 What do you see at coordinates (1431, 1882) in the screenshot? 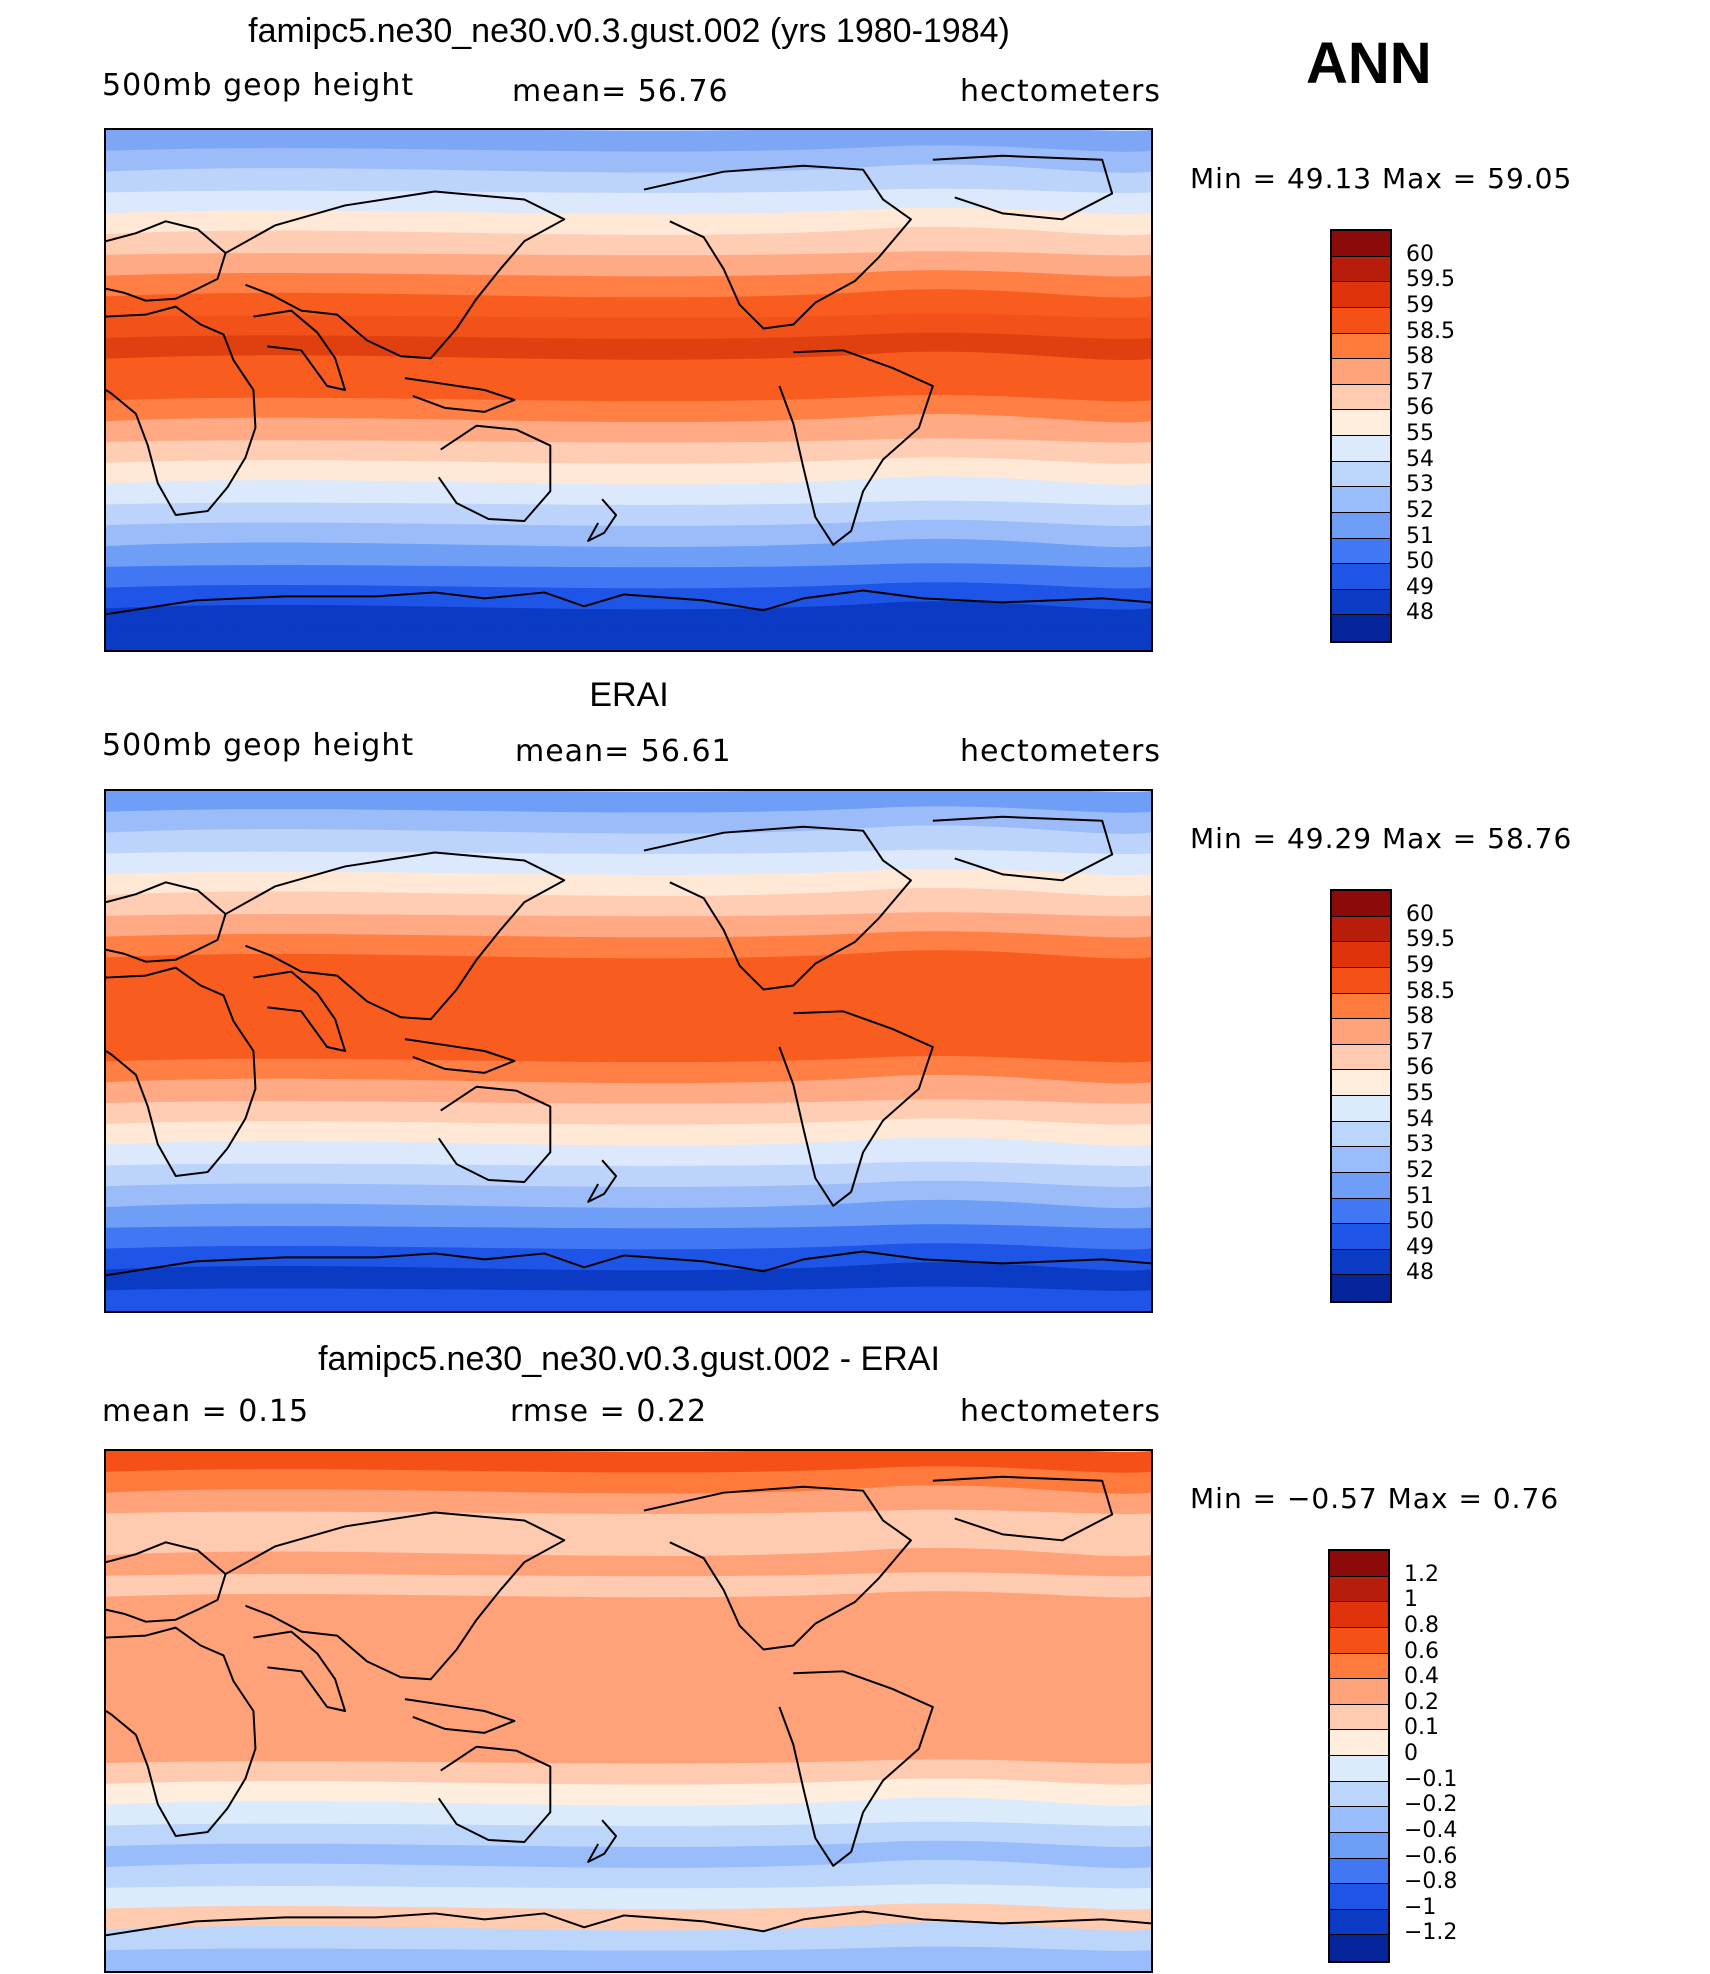
I see `colorbar-label: −0.8` at bounding box center [1431, 1882].